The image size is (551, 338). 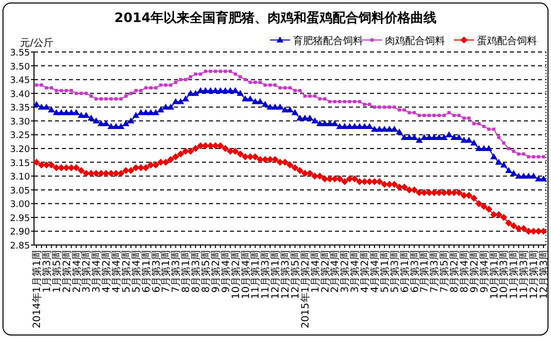 I want to click on x-tick-label: 1月第5周, so click(x=56, y=271).